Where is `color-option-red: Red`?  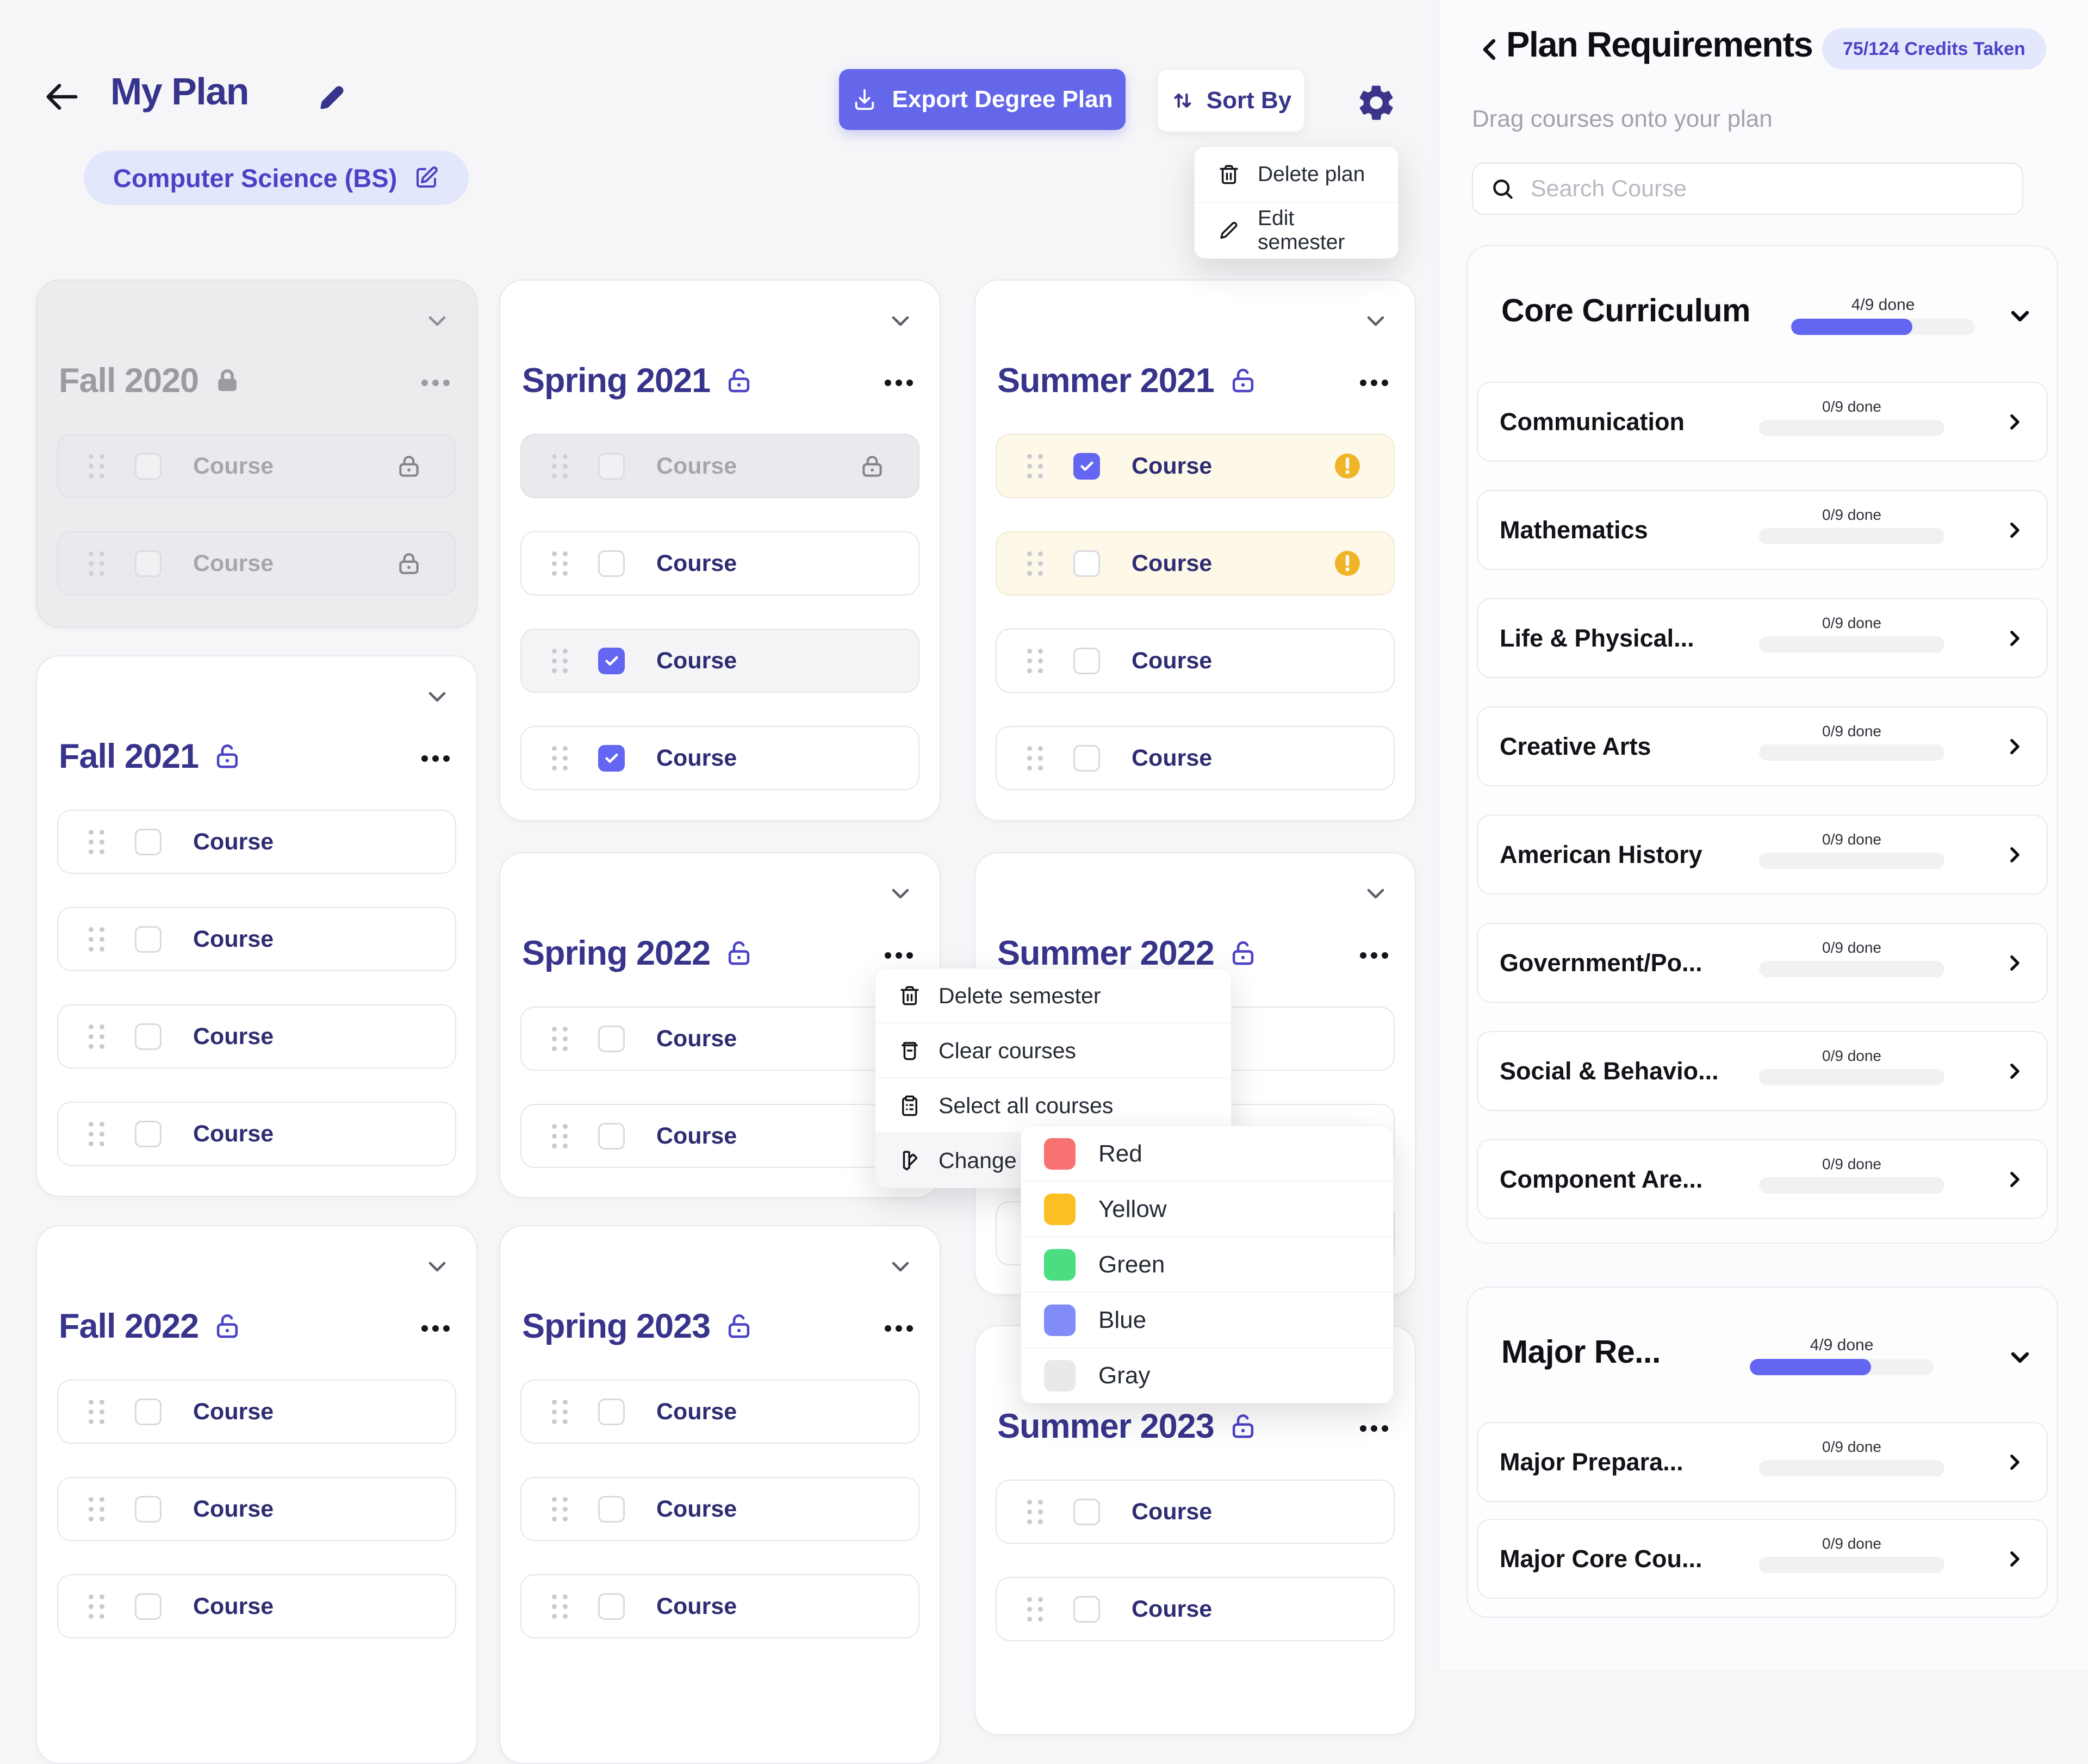 color-option-red: Red is located at coordinates (1207, 1153).